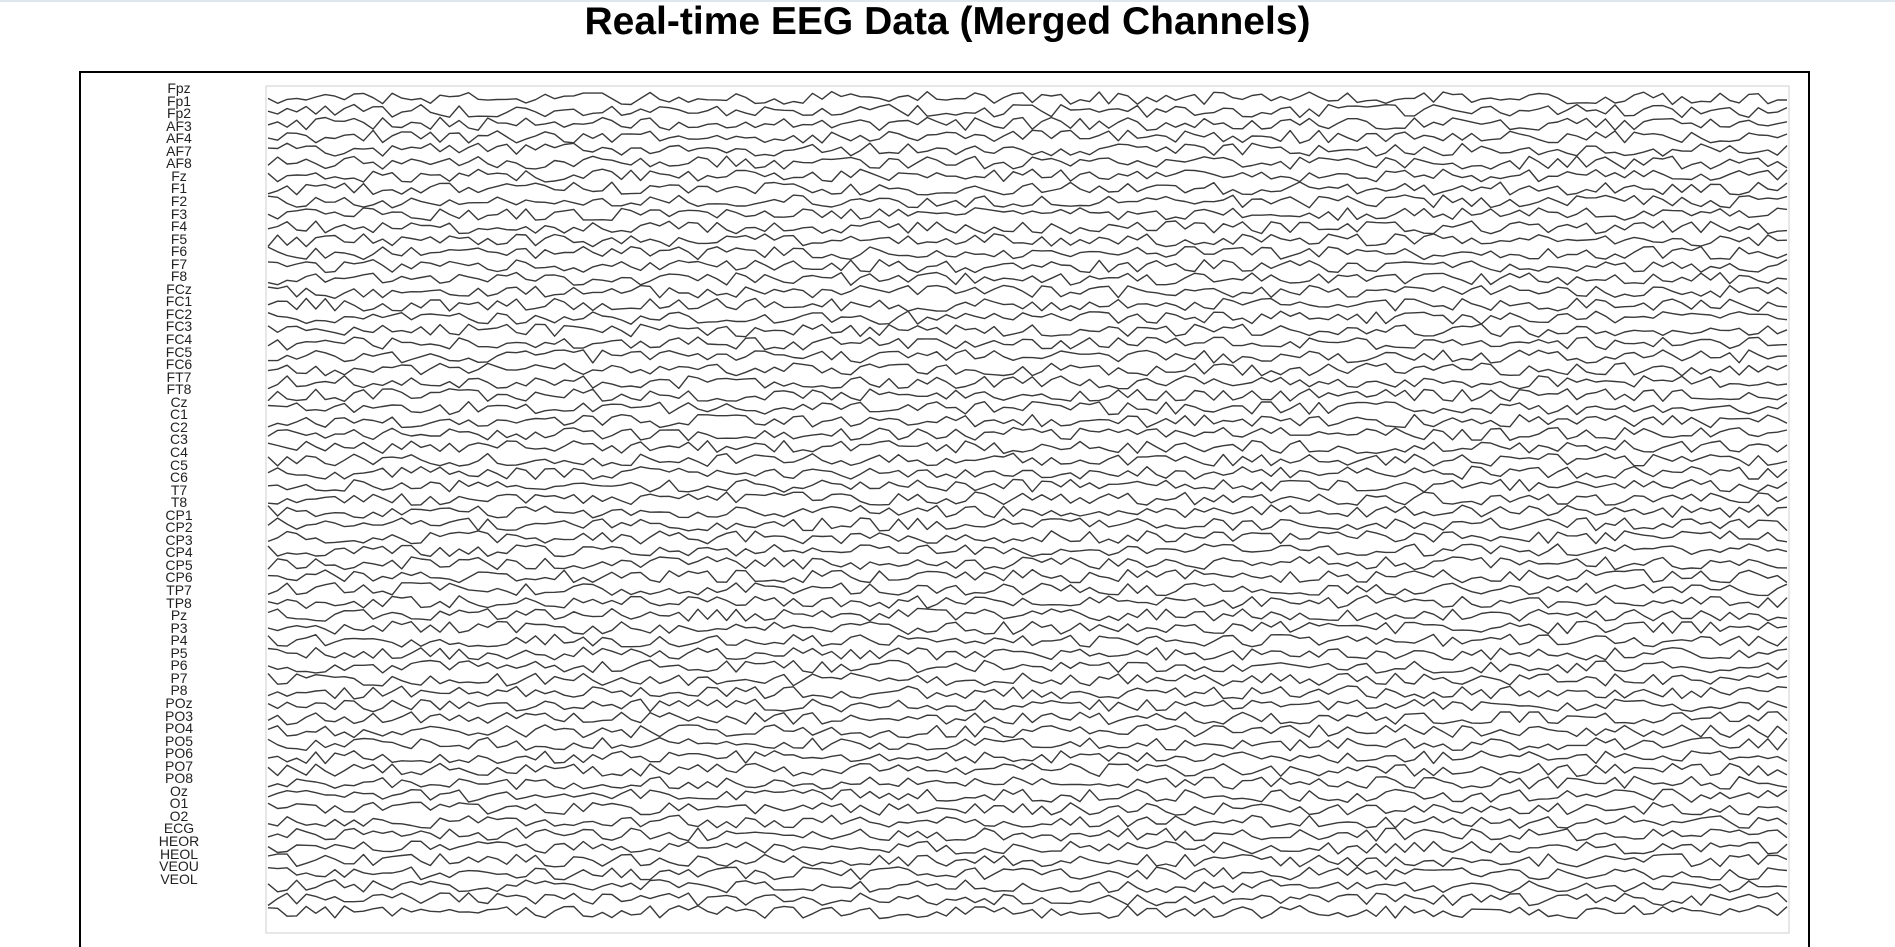 Image resolution: width=1895 pixels, height=947 pixels. What do you see at coordinates (1027, 757) in the screenshot?
I see `eeg-trace-po4` at bounding box center [1027, 757].